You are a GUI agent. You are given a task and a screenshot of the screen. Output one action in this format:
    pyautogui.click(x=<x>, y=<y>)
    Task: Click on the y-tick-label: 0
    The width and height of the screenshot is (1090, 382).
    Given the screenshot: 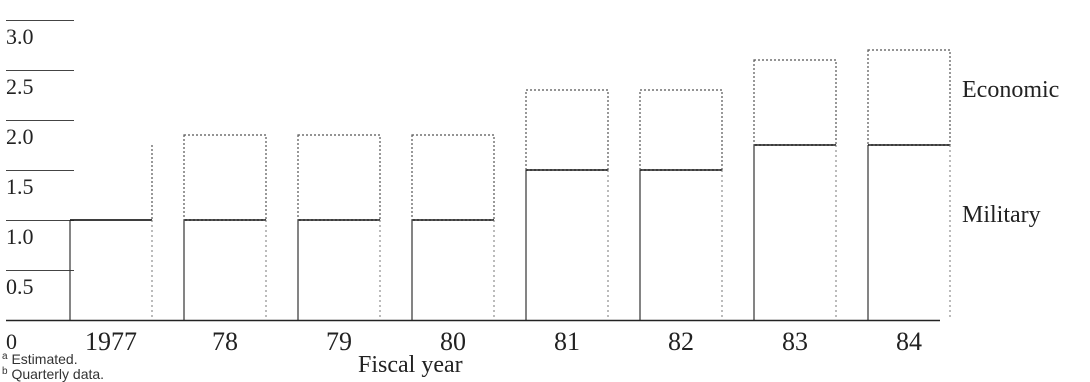 What is the action you would take?
    pyautogui.click(x=11, y=341)
    